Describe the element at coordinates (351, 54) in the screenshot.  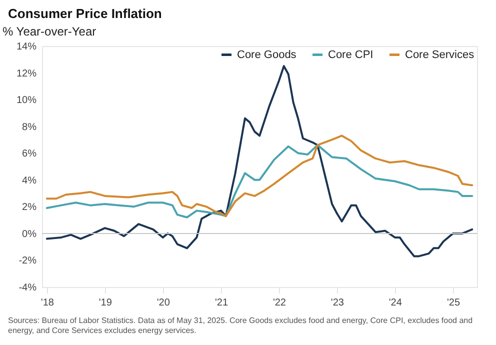
I see `legend-label: Core CPI` at that location.